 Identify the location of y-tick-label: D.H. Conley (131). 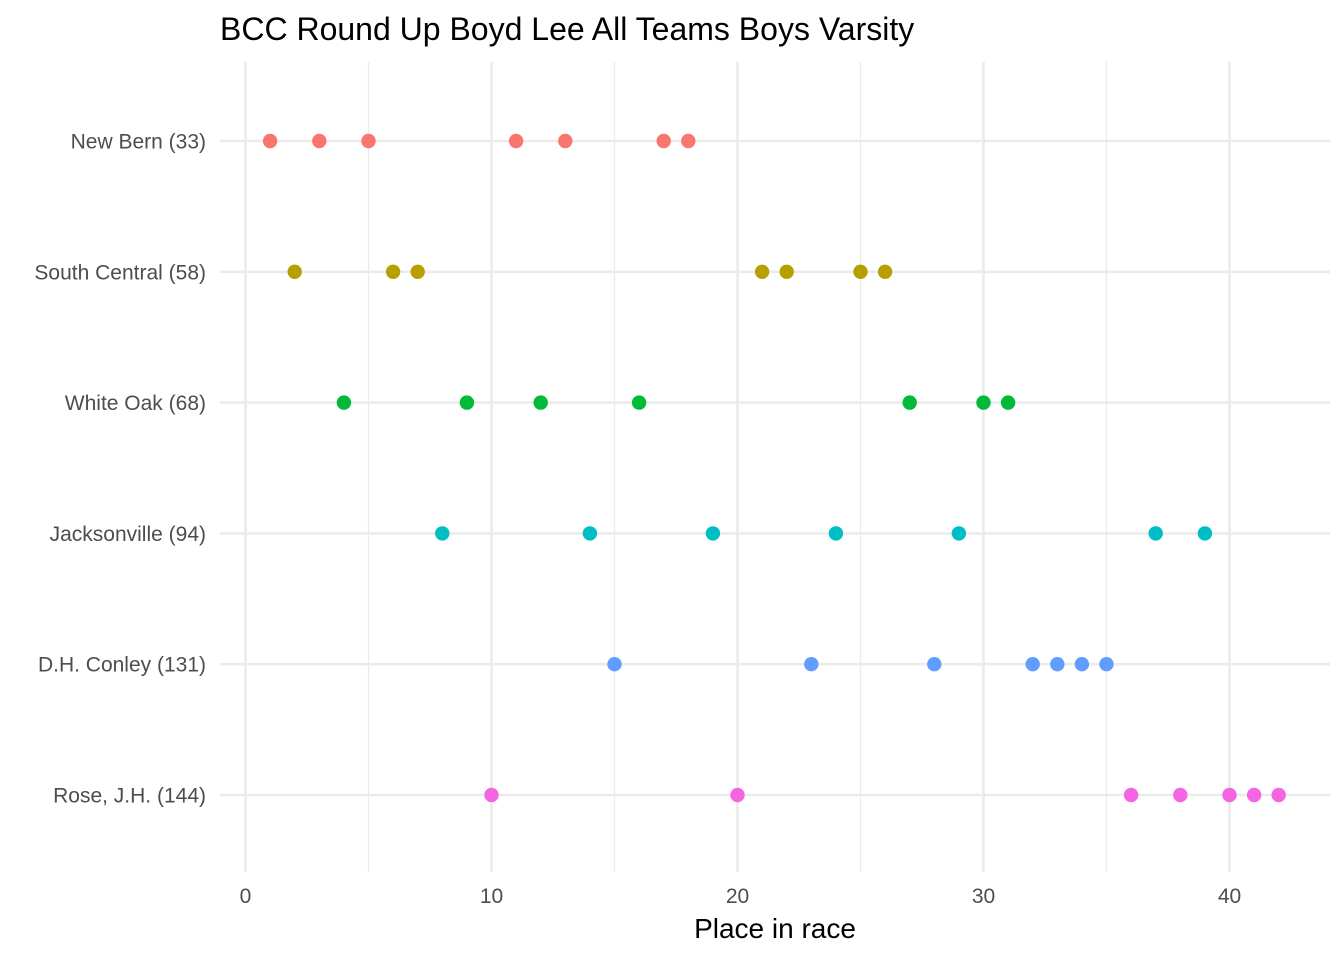
(122, 665).